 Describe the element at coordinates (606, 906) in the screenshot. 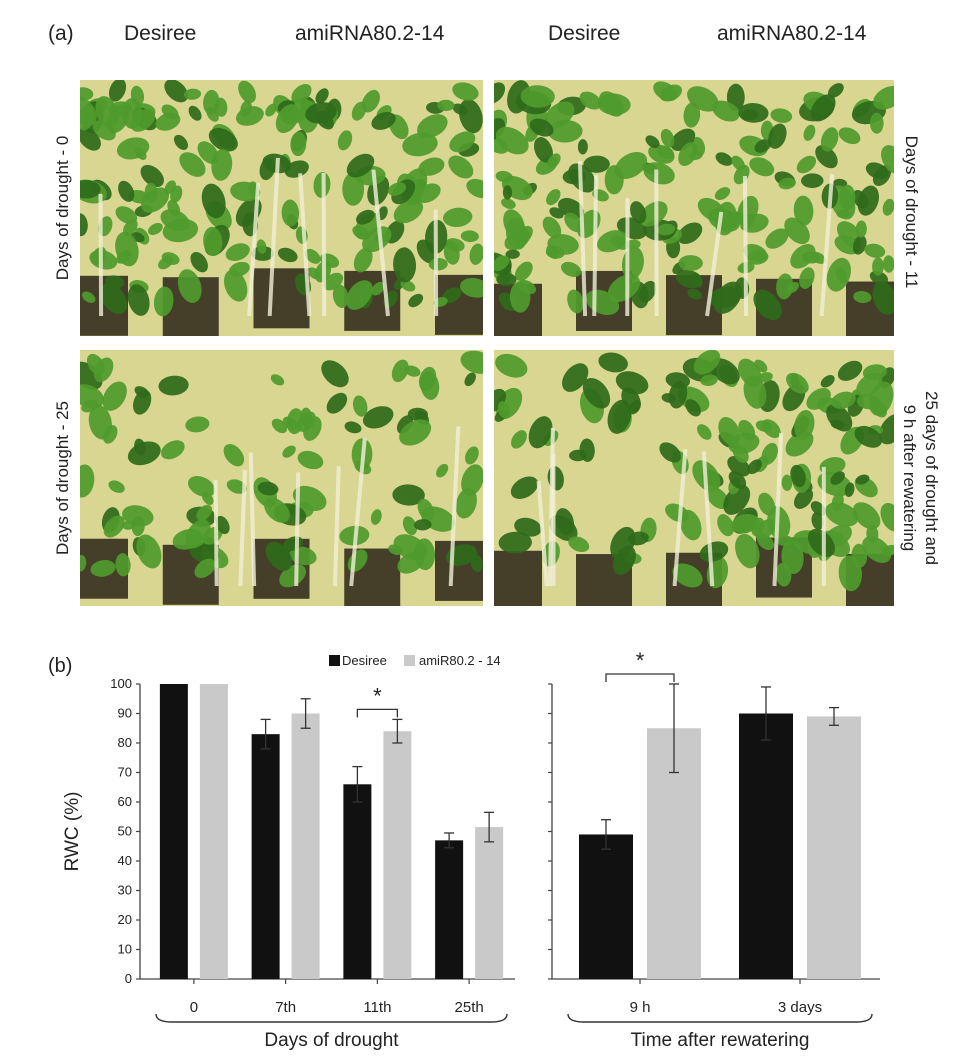

I see `right-bar-desiree` at that location.